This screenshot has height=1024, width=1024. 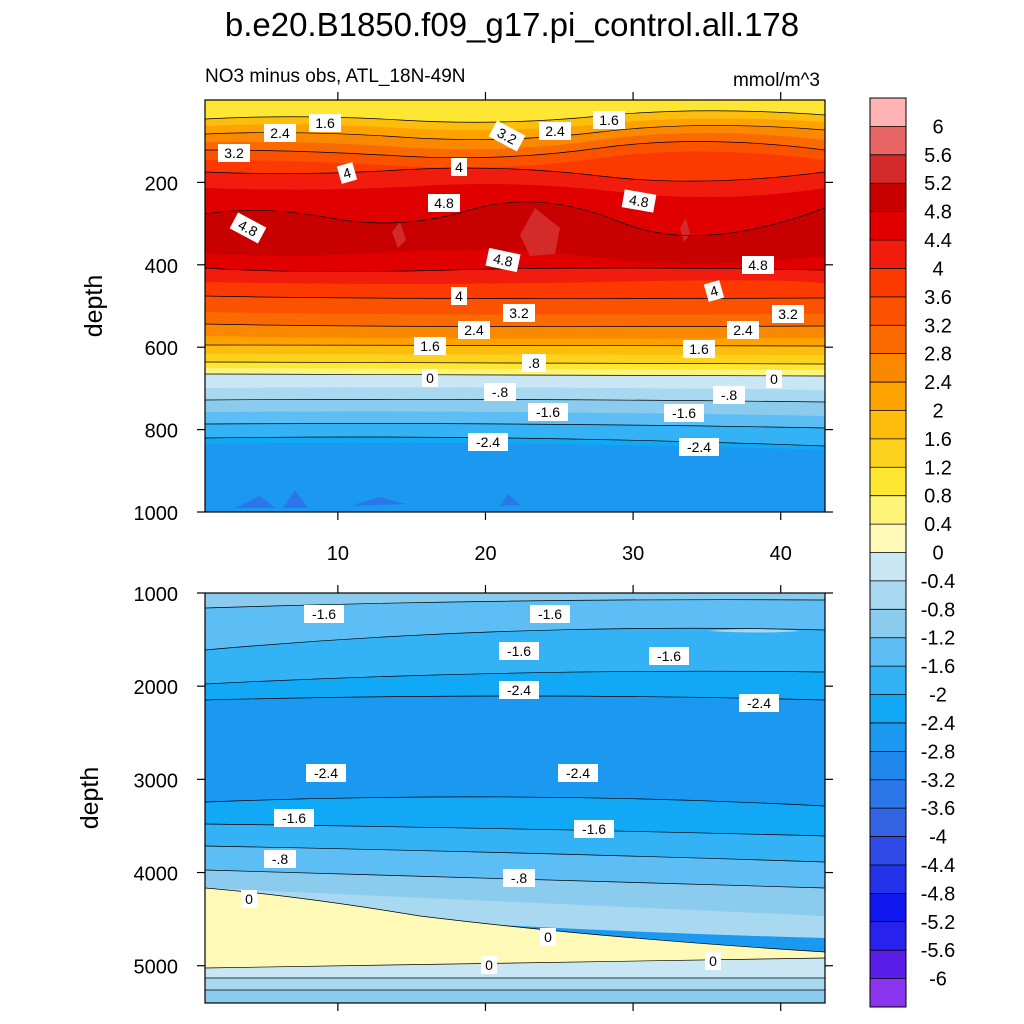 I want to click on band-neg1.6-top, so click(x=515, y=621).